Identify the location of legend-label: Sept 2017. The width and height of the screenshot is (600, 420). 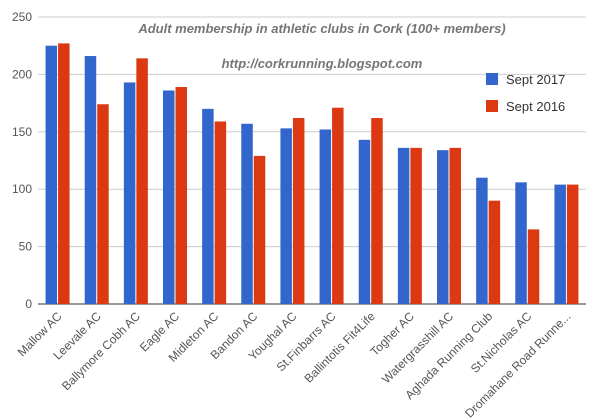
(535, 79).